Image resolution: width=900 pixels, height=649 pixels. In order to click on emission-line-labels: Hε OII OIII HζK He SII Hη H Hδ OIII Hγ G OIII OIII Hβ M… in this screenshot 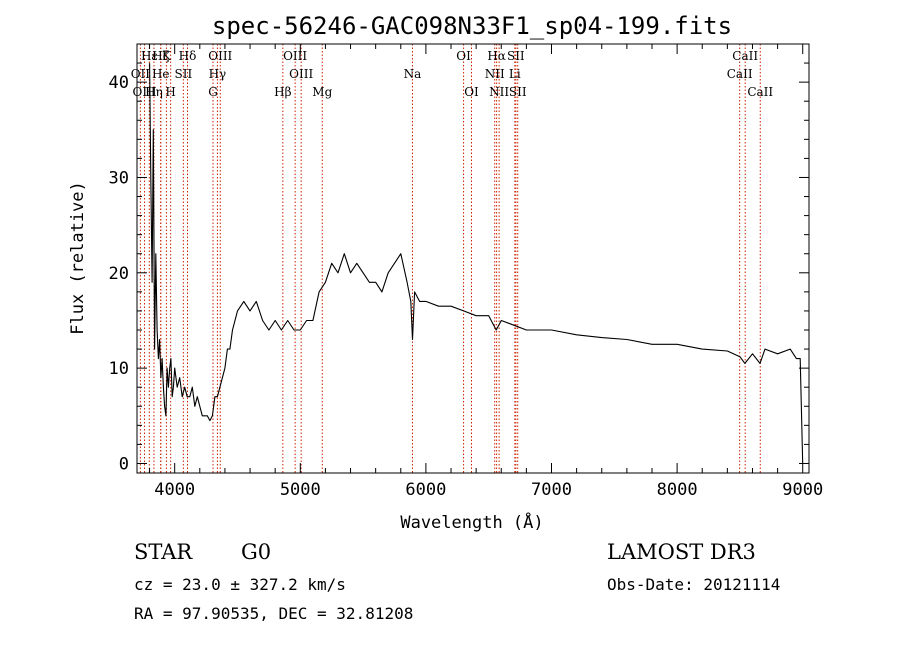, I will do `click(452, 74)`.